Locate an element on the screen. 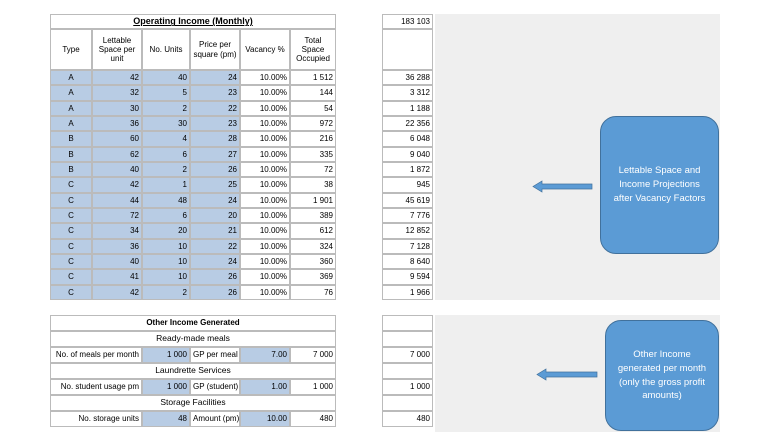 This screenshot has width=768, height=432. projected-income: 1 188 is located at coordinates (407, 108).